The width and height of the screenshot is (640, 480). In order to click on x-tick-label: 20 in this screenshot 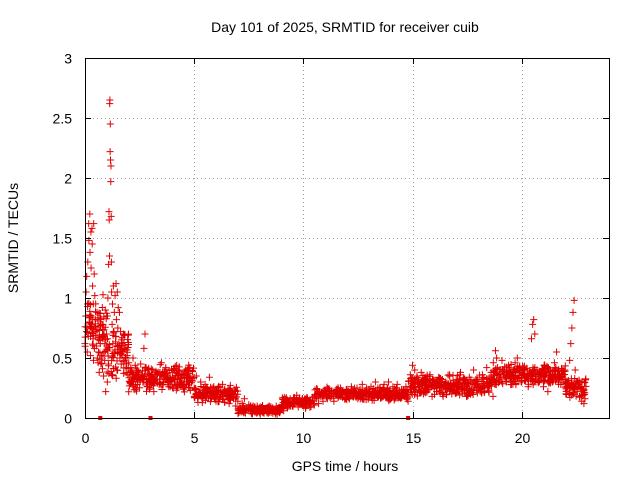, I will do `click(523, 438)`.